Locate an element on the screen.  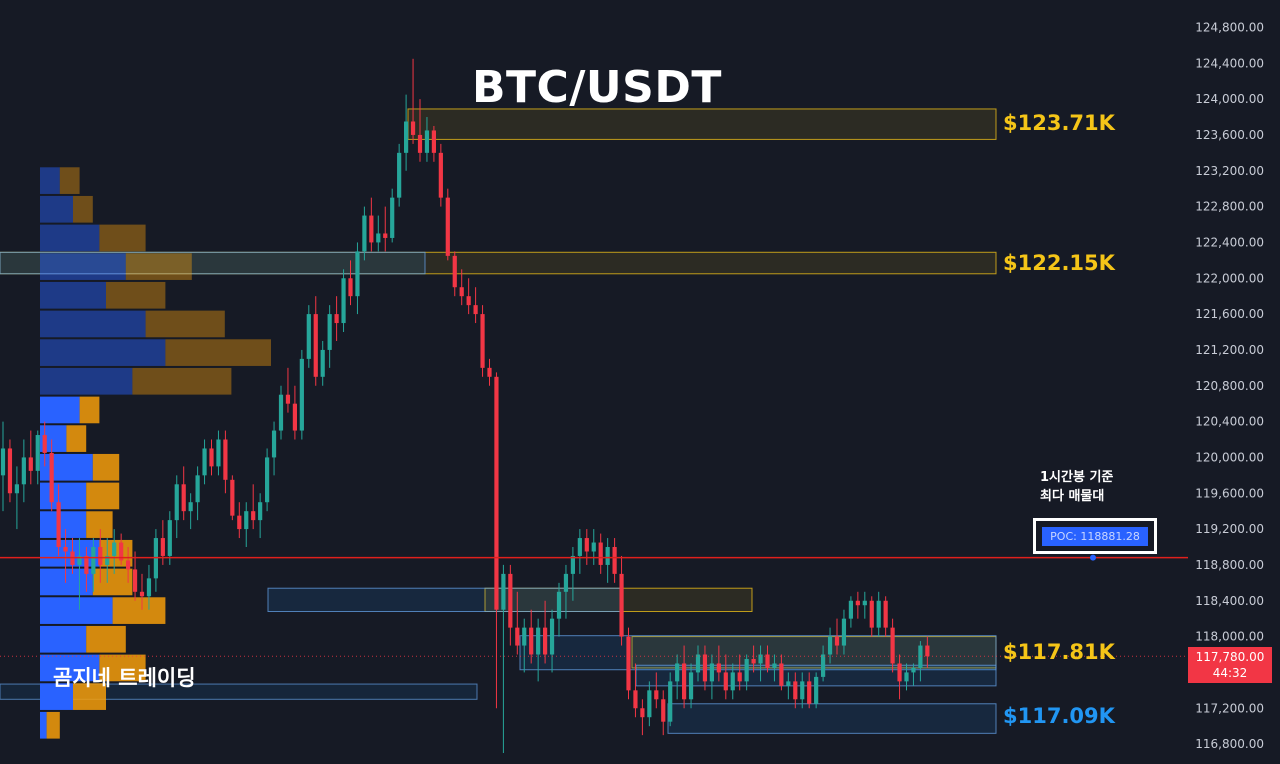
y-tick-label: 121,200.00 is located at coordinates (1229, 350).